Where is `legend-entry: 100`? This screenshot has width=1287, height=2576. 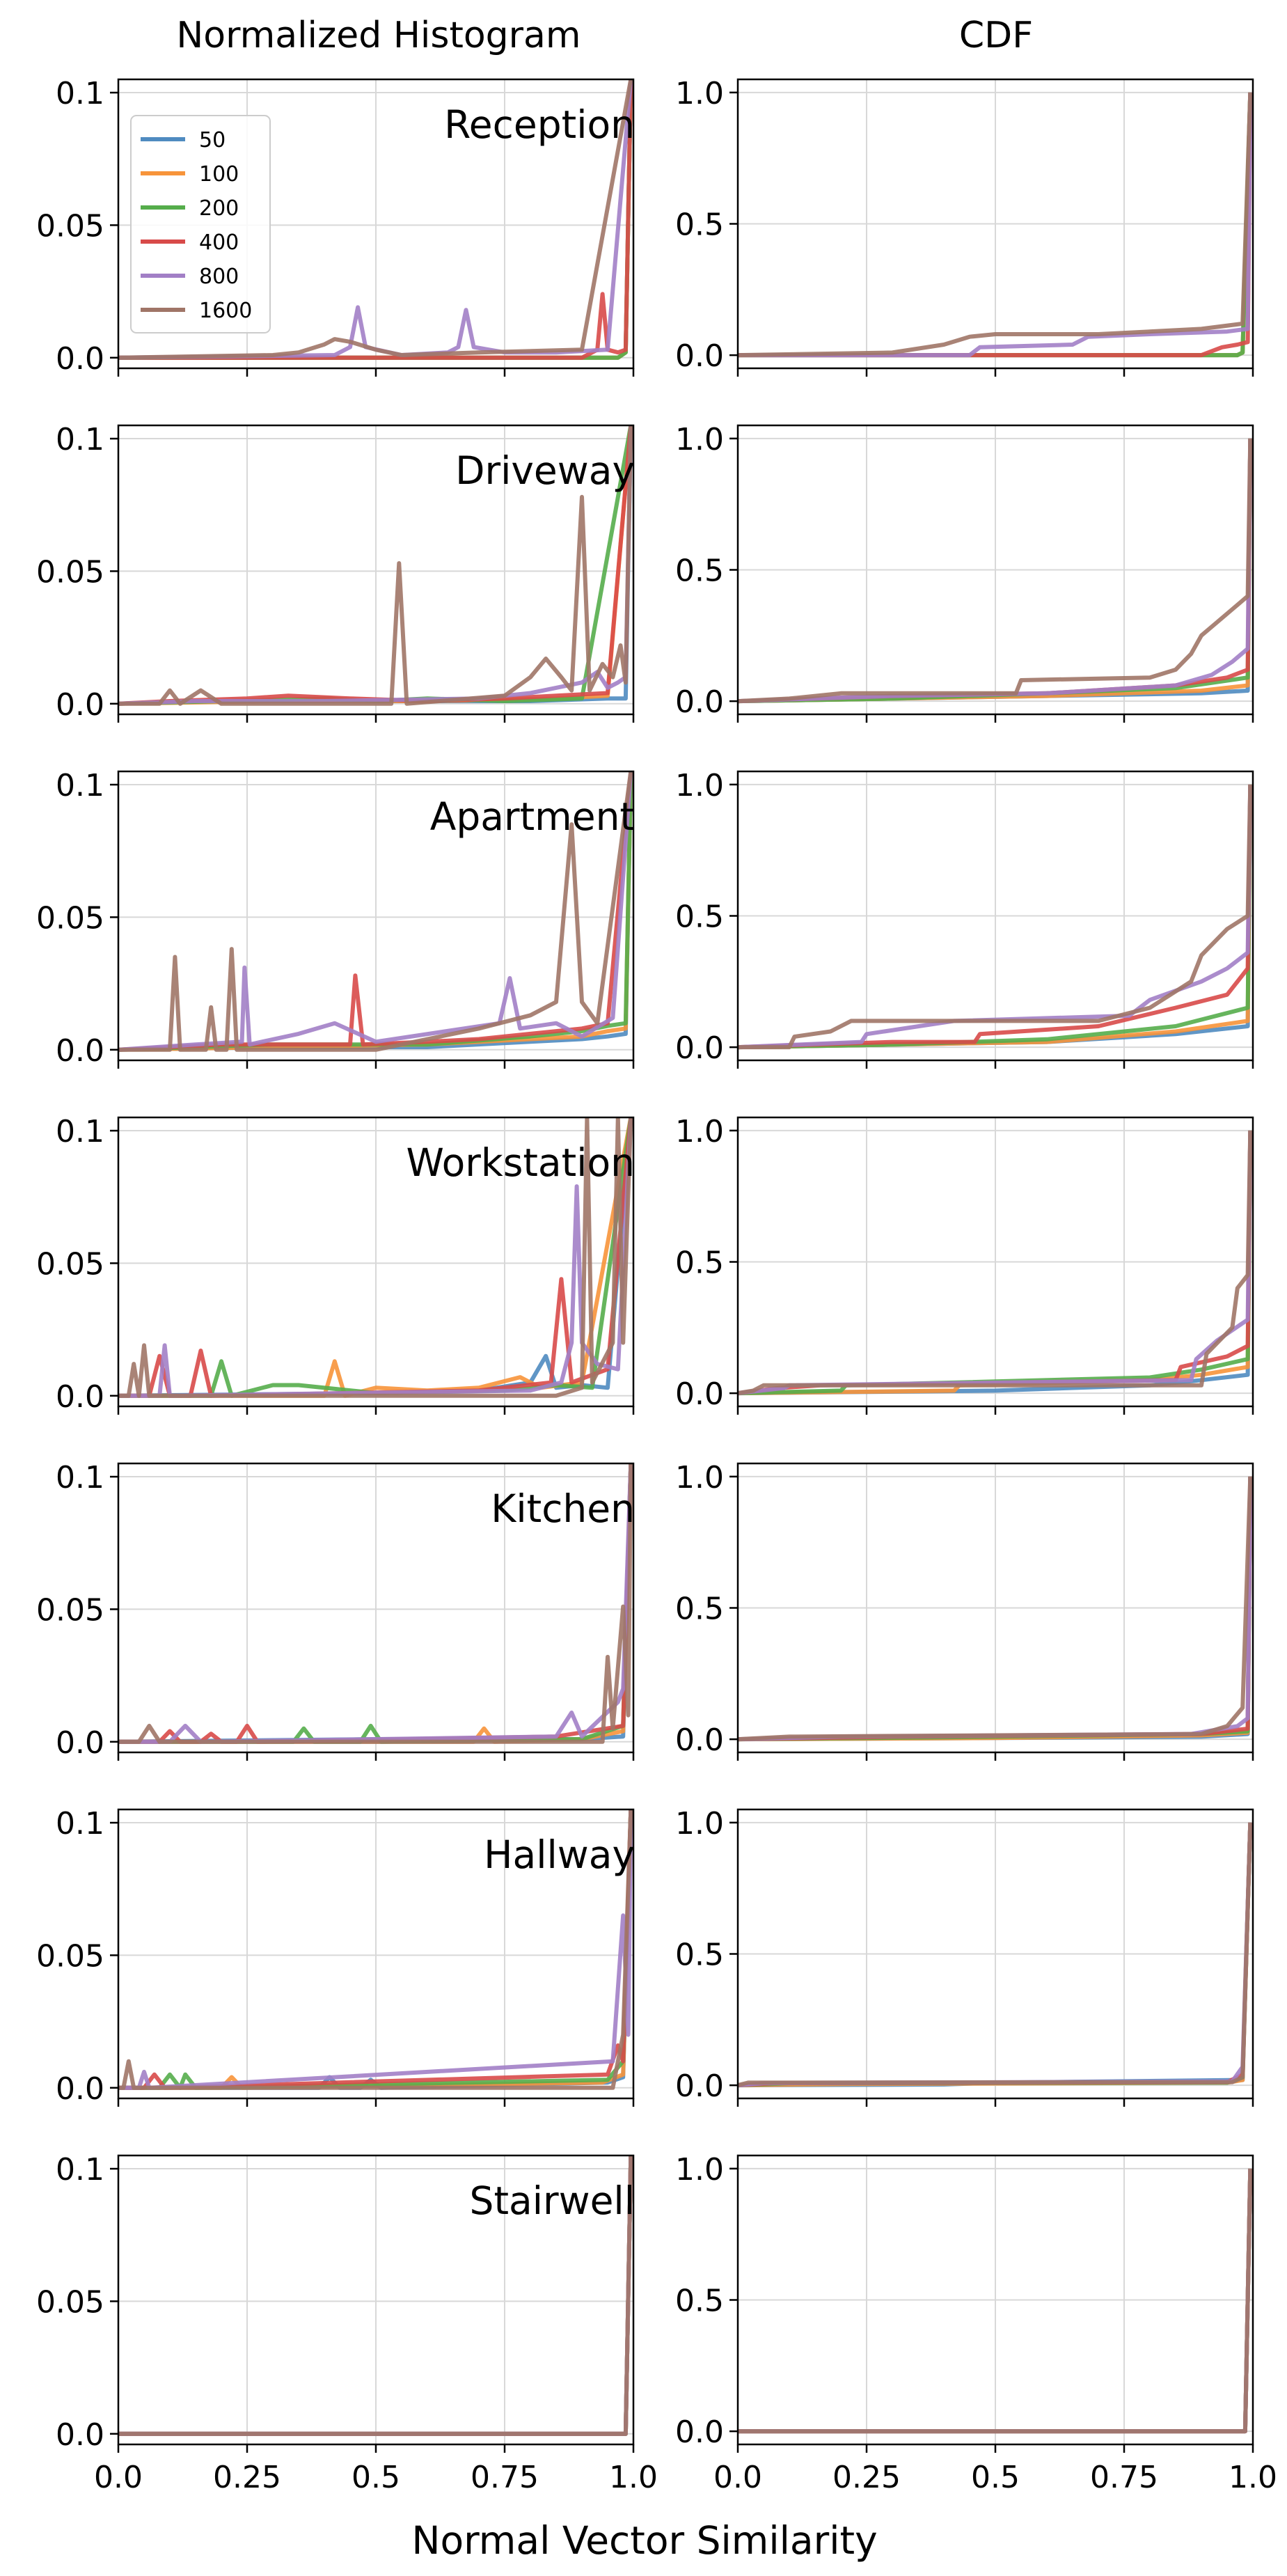
legend-entry: 100 is located at coordinates (219, 174).